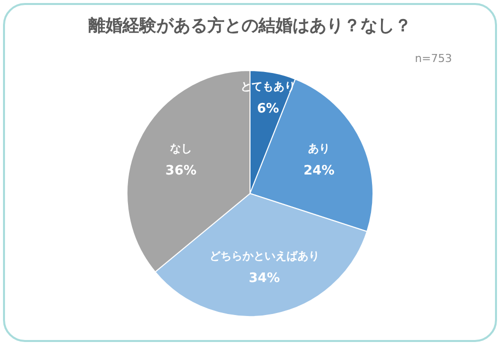 Image resolution: width=500 pixels, height=345 pixels. Describe the element at coordinates (319, 170) in the screenshot. I see `data-label: 24%` at that location.